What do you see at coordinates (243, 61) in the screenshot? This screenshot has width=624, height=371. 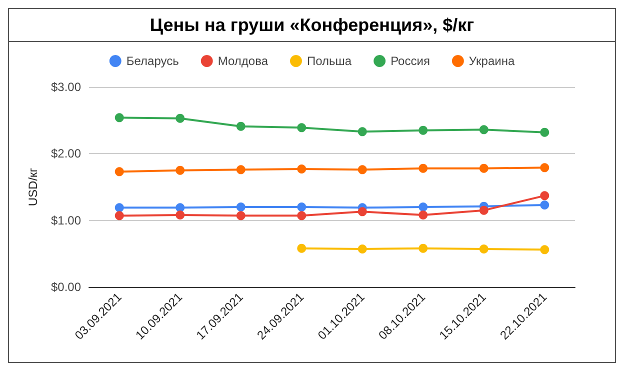 I see `legend-label: Молдова` at bounding box center [243, 61].